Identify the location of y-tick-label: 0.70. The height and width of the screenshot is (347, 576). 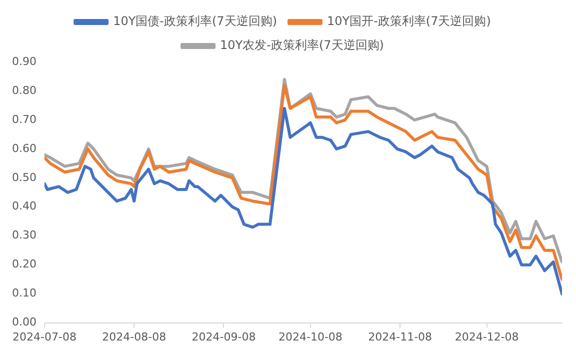
(24, 119).